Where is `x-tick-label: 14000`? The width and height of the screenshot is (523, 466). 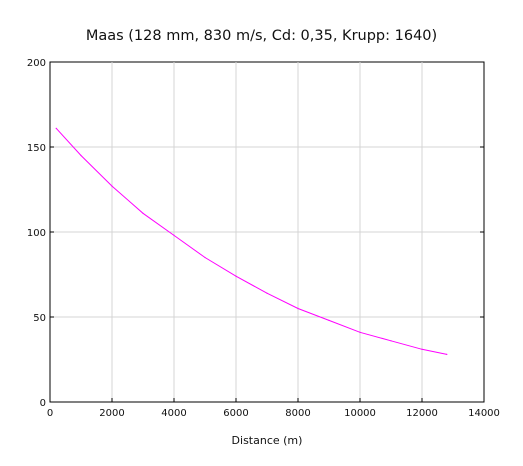
x-tick-label: 14000 is located at coordinates (484, 413).